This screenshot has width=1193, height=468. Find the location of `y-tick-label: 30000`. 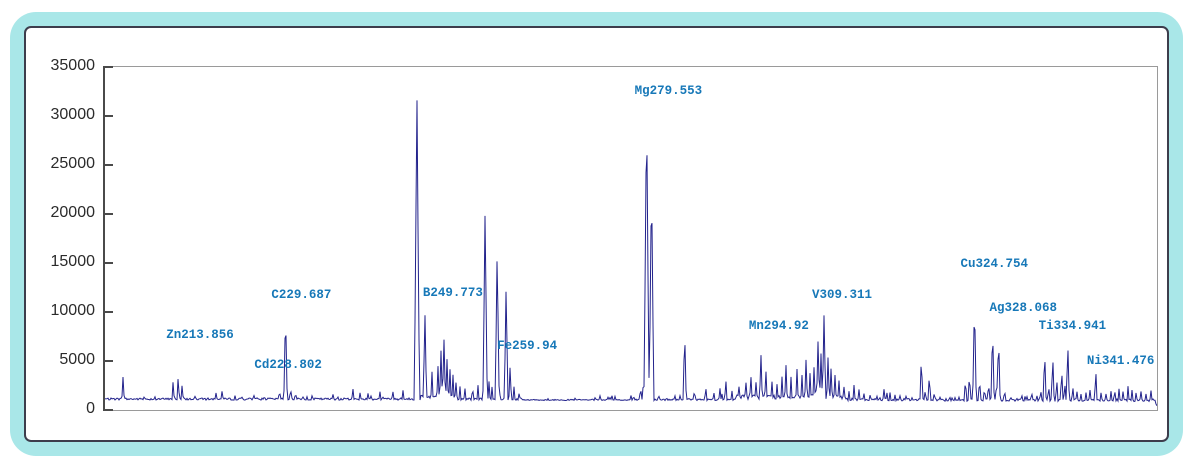

y-tick-label: 30000 is located at coordinates (73, 114).